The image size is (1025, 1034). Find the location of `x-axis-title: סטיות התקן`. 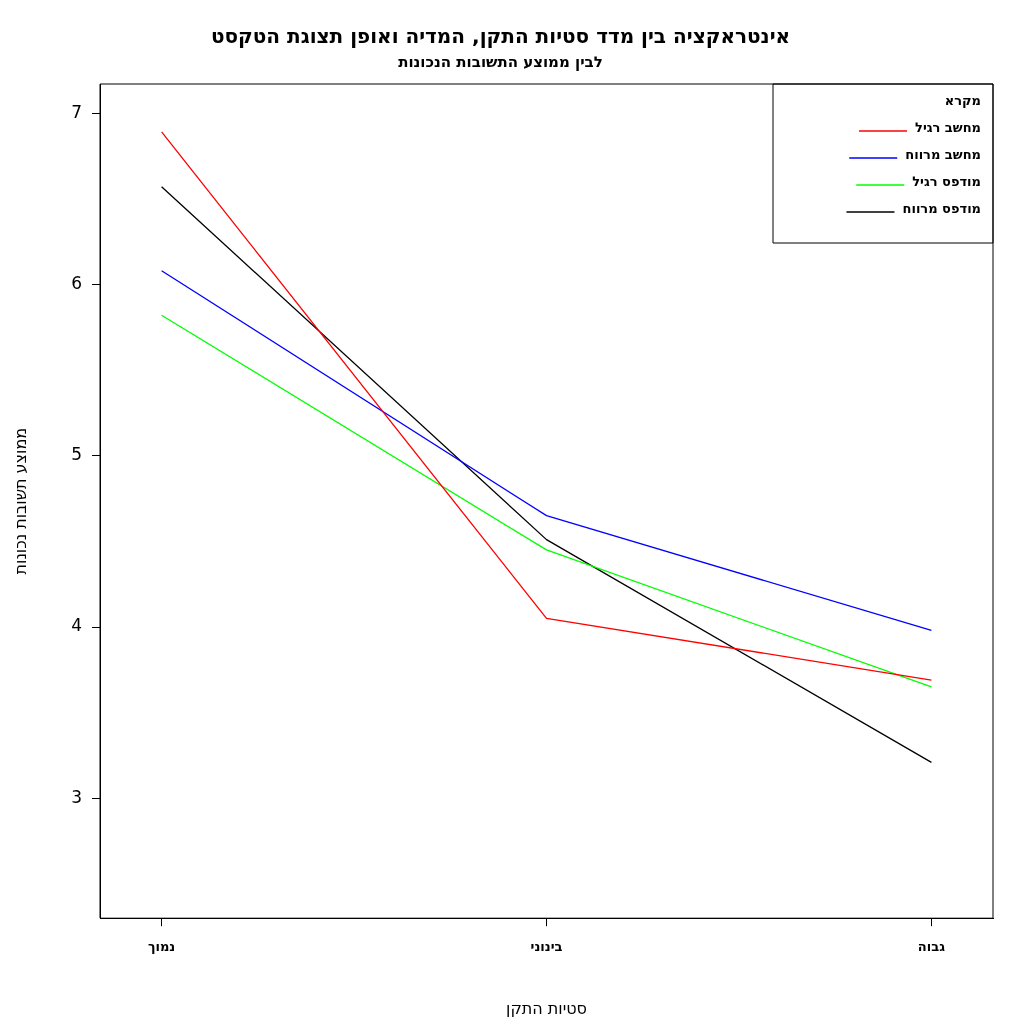

x-axis-title: סטיות התקן is located at coordinates (546, 1008).